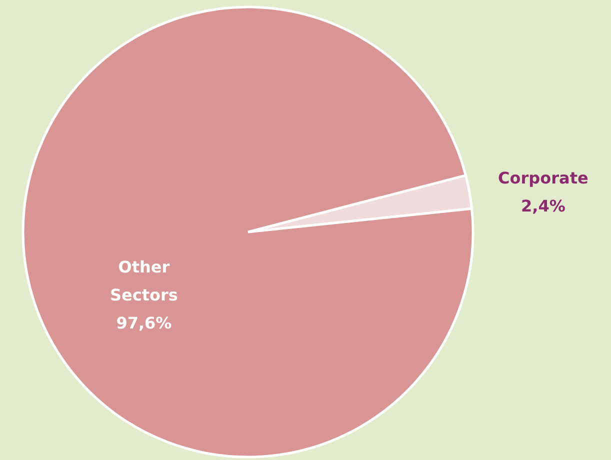  What do you see at coordinates (543, 178) in the screenshot?
I see `slice-label: Corporate` at bounding box center [543, 178].